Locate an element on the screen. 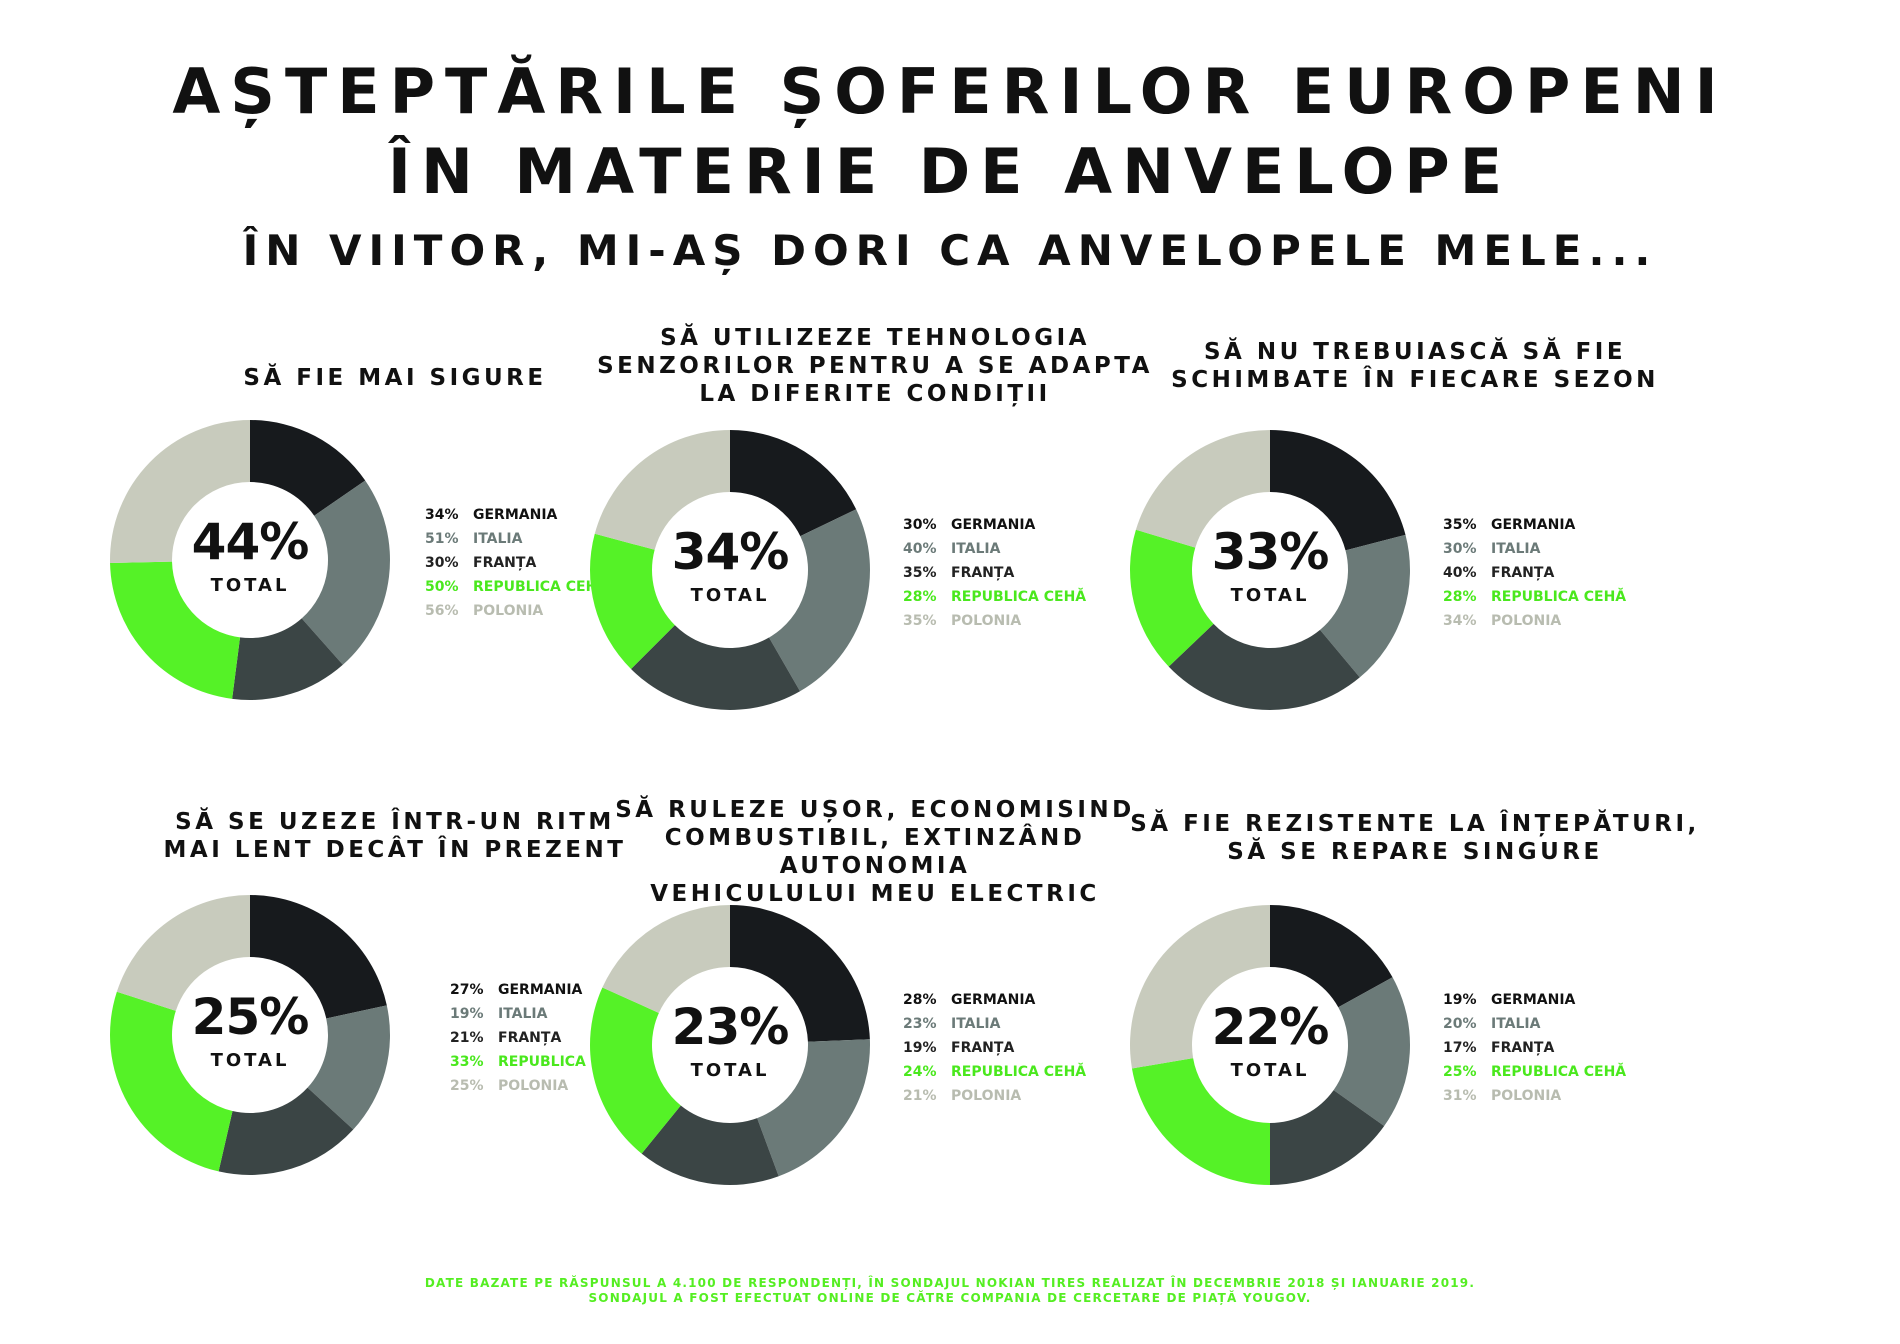 The height and width of the screenshot is (1344, 1900). legend-item: 21% FRANȚA is located at coordinates (560, 1038).